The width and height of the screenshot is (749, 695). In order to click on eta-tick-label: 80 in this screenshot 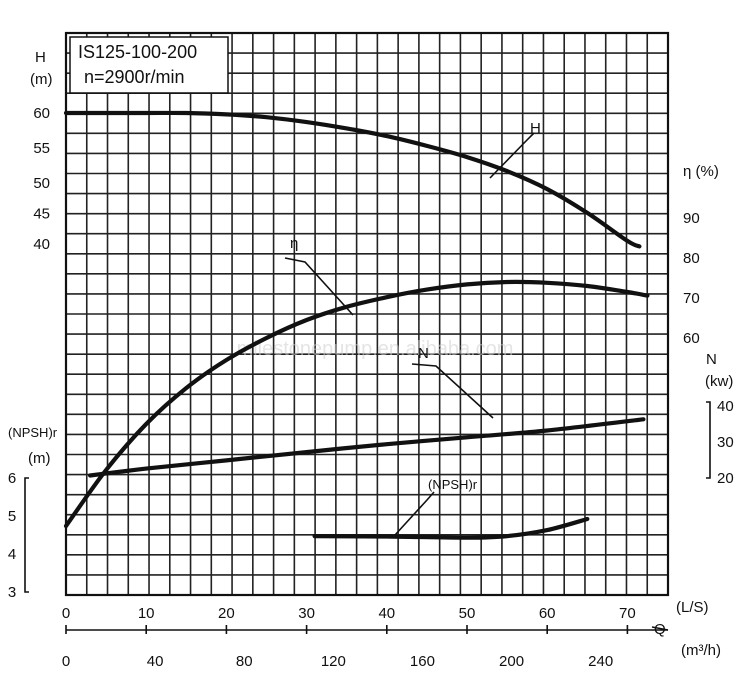, I will do `click(691, 258)`.